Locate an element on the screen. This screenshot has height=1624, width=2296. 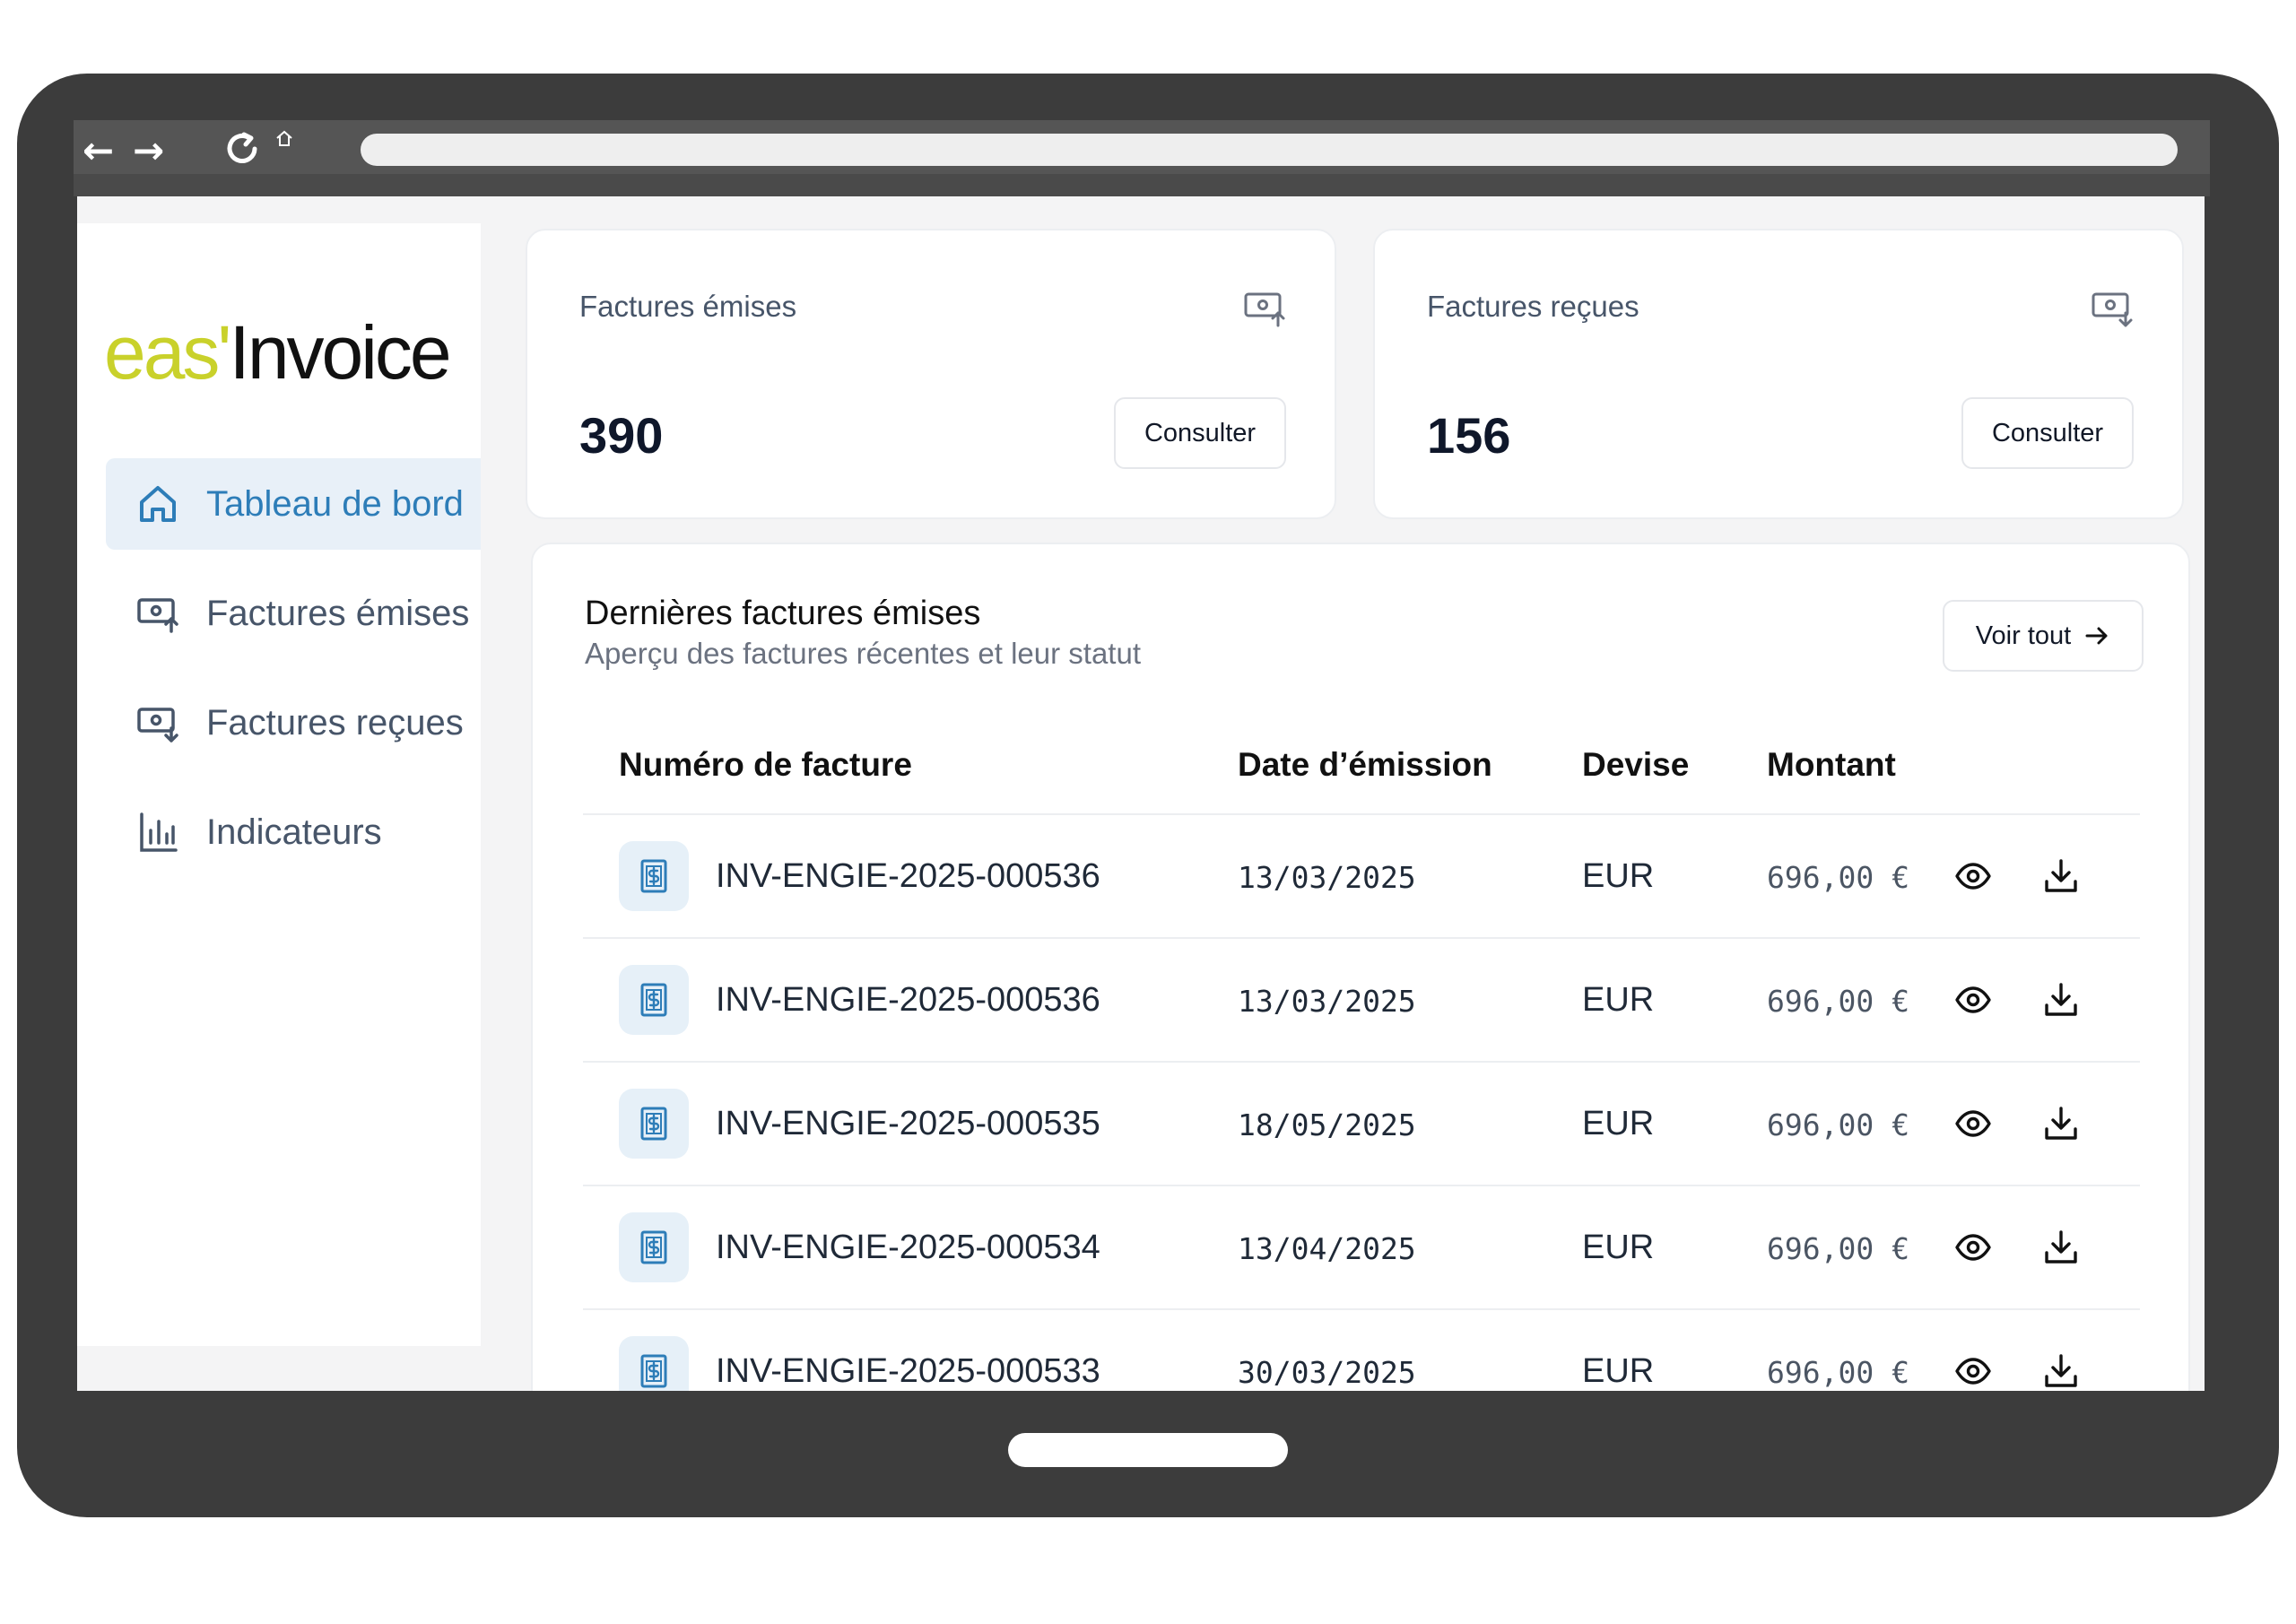
logo-prefix: eas' is located at coordinates (167, 352).